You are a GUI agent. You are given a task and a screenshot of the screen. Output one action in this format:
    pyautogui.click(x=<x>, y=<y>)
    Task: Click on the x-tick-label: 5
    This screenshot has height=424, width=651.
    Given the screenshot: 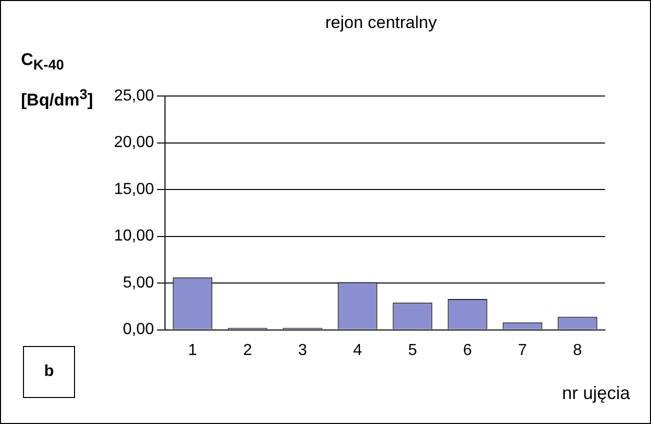 What is the action you would take?
    pyautogui.click(x=413, y=350)
    